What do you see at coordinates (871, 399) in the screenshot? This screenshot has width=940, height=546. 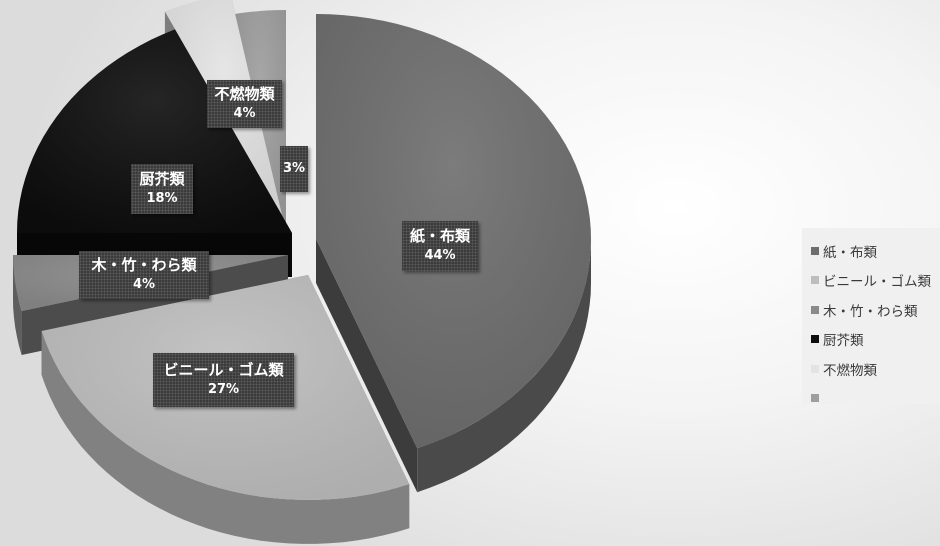 I see `legend-item` at bounding box center [871, 399].